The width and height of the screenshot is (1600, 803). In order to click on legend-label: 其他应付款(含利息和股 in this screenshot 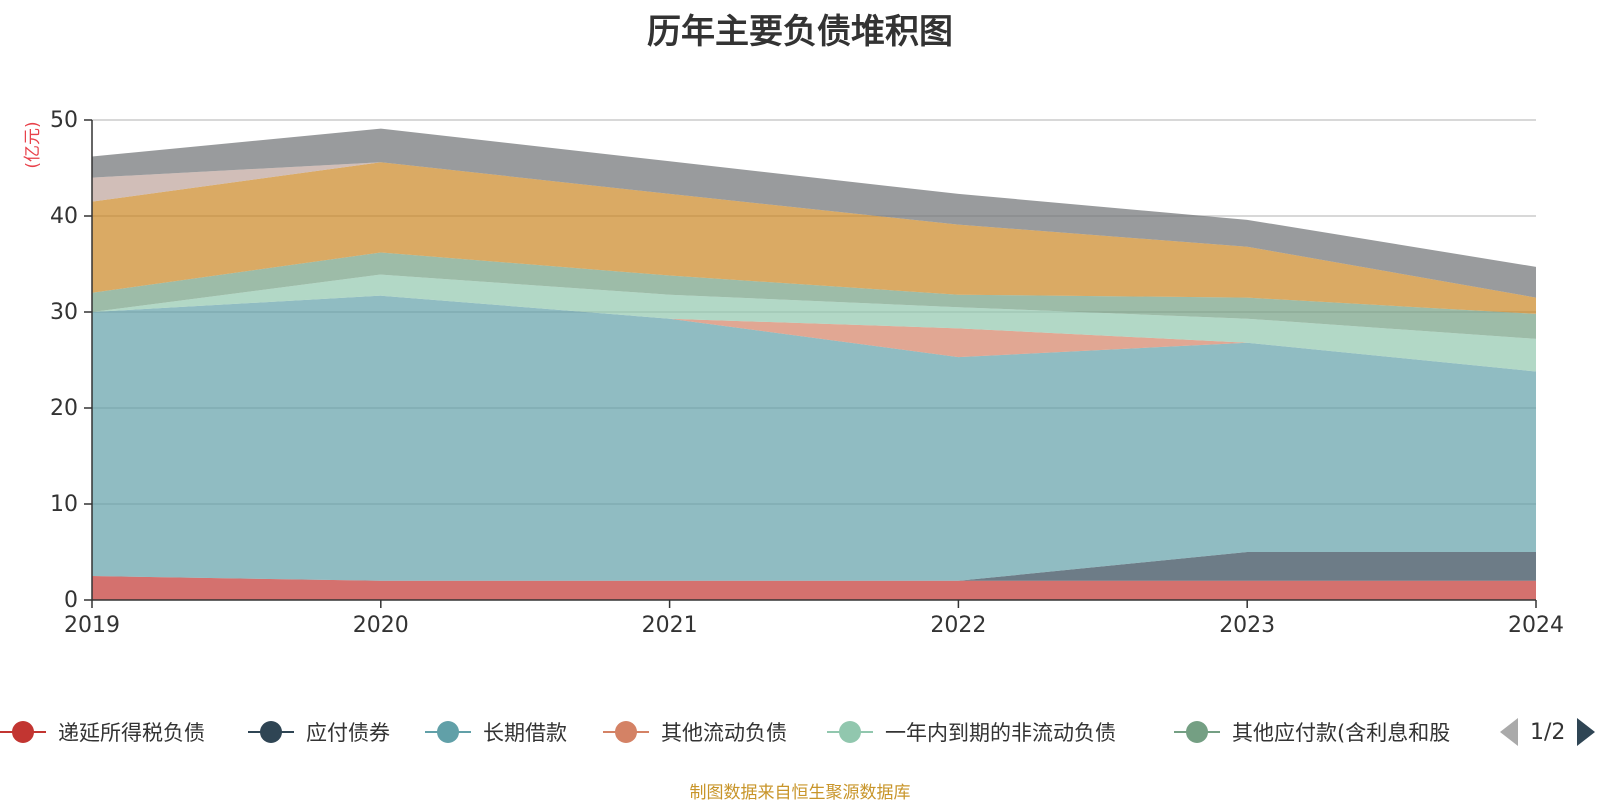, I will do `click(1341, 733)`.